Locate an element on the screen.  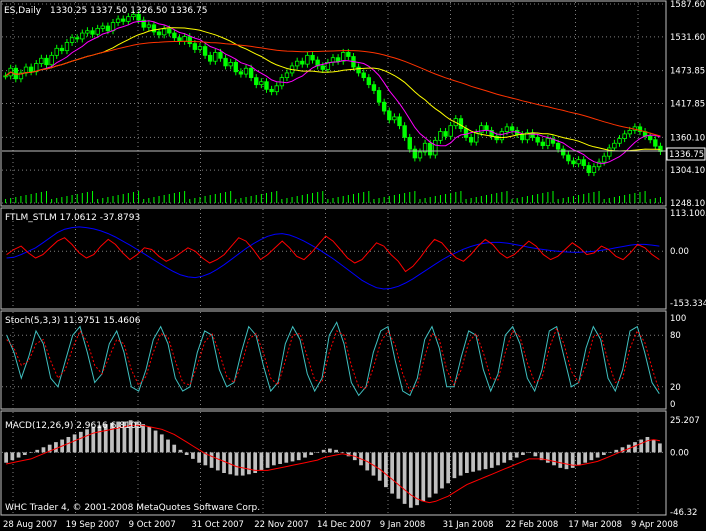
y-tick-label: 0 is located at coordinates (672, 405).